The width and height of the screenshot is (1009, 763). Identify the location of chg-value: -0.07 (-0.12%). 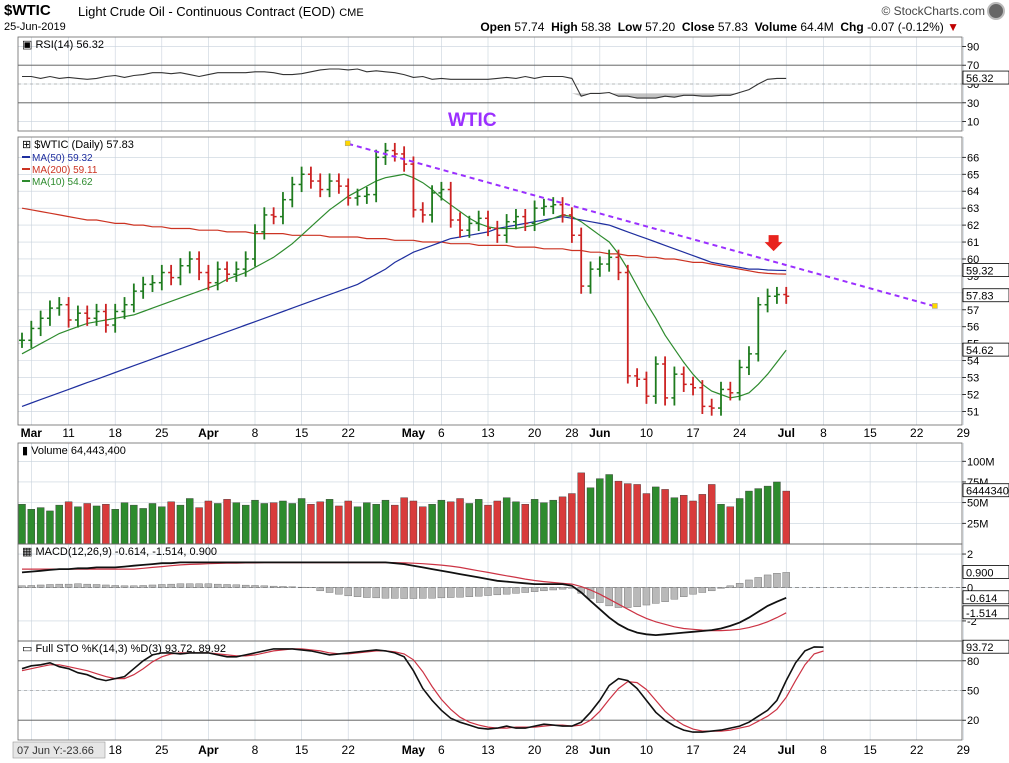
(905, 27).